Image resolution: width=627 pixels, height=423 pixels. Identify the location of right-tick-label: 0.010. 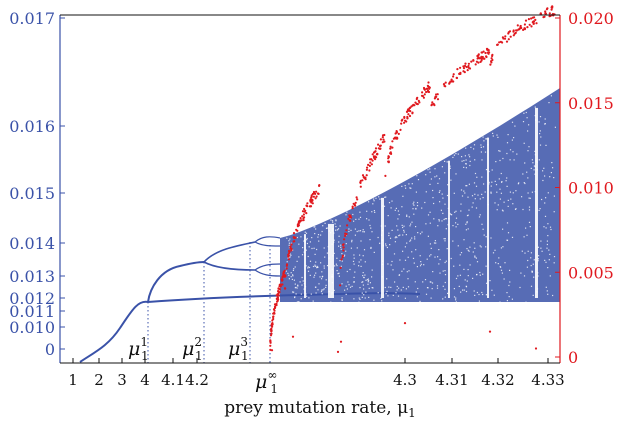
(591, 188).